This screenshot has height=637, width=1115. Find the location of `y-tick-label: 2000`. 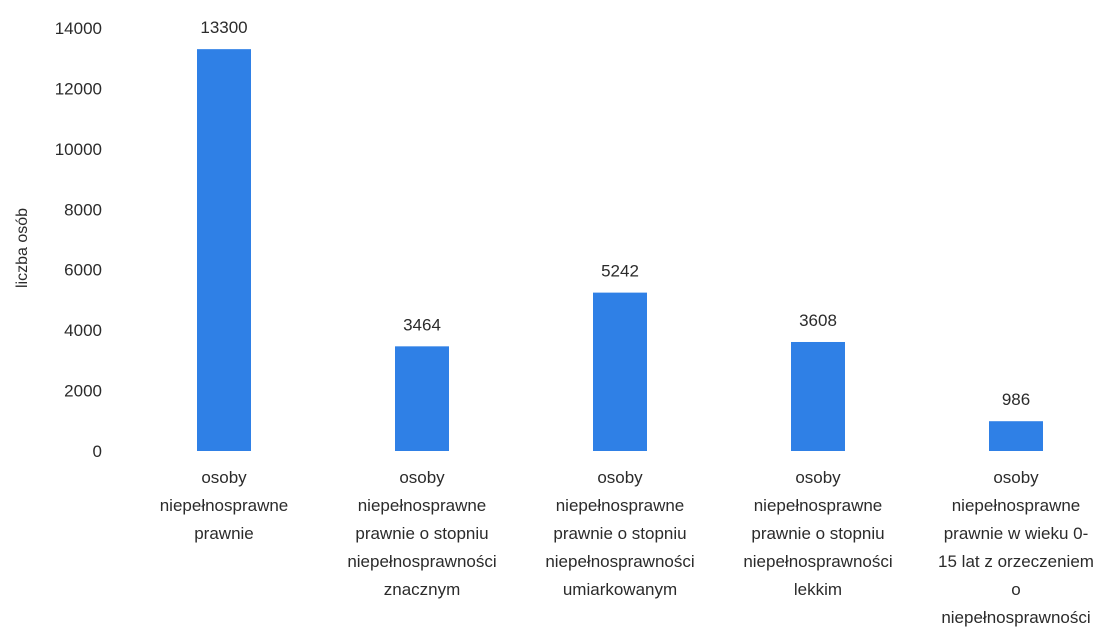

y-tick-label: 2000 is located at coordinates (83, 391).